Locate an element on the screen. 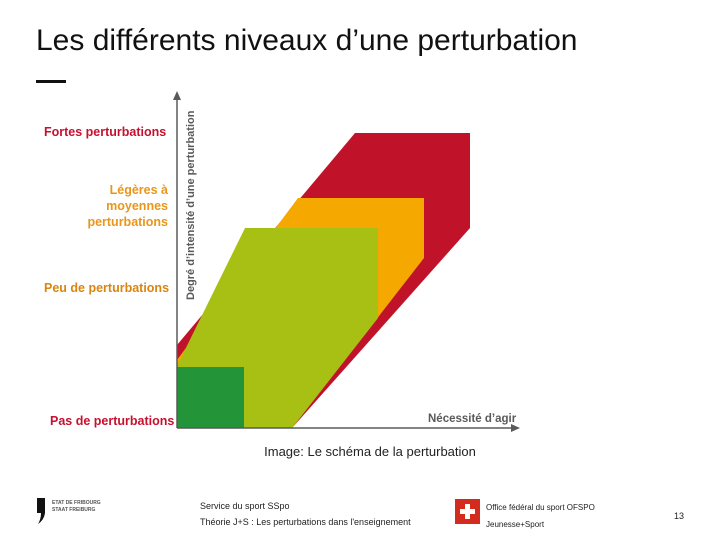 Image resolution: width=720 pixels, height=540 pixels. level-label-strong: Fortes perturbations is located at coordinates (105, 132).